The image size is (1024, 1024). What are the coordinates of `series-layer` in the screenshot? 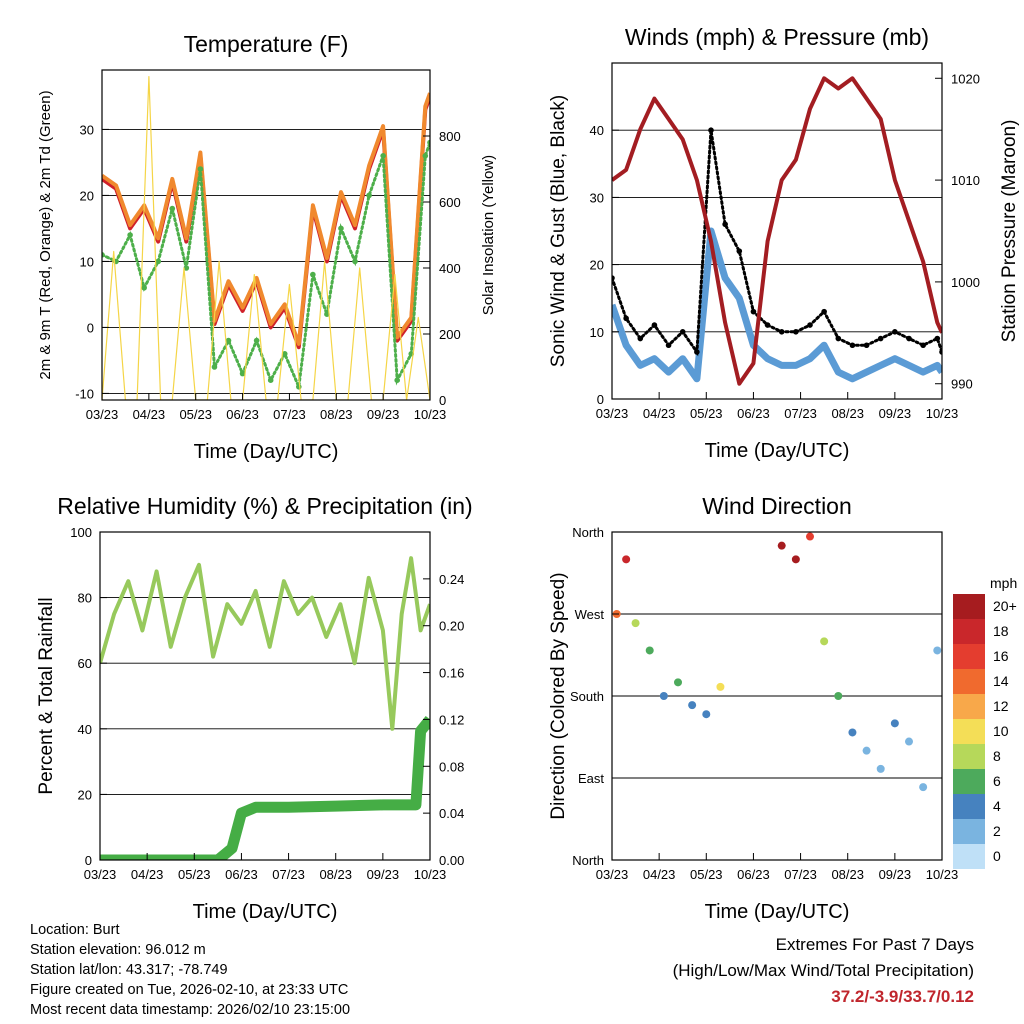 It's located at (266, 238).